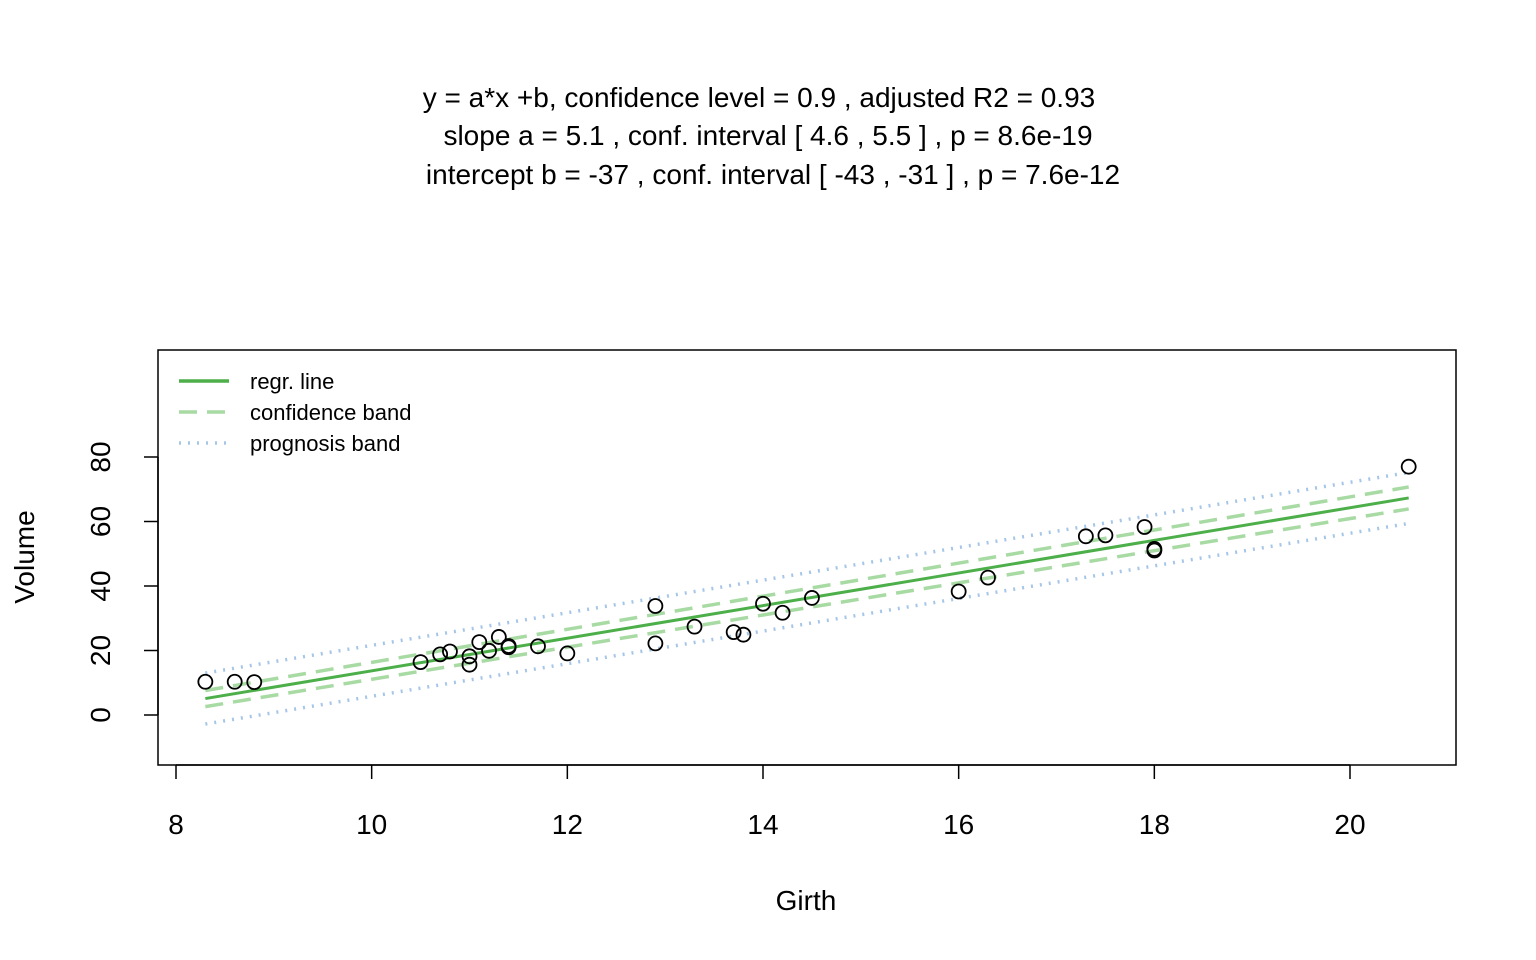 The width and height of the screenshot is (1536, 960). Describe the element at coordinates (176, 824) in the screenshot. I see `x-tick-label: 8` at that location.